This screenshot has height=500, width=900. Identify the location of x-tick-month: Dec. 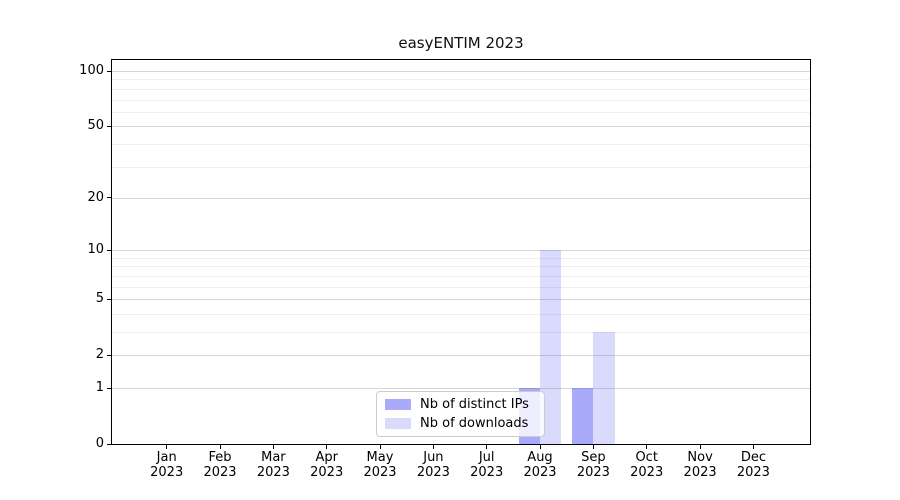
(753, 457).